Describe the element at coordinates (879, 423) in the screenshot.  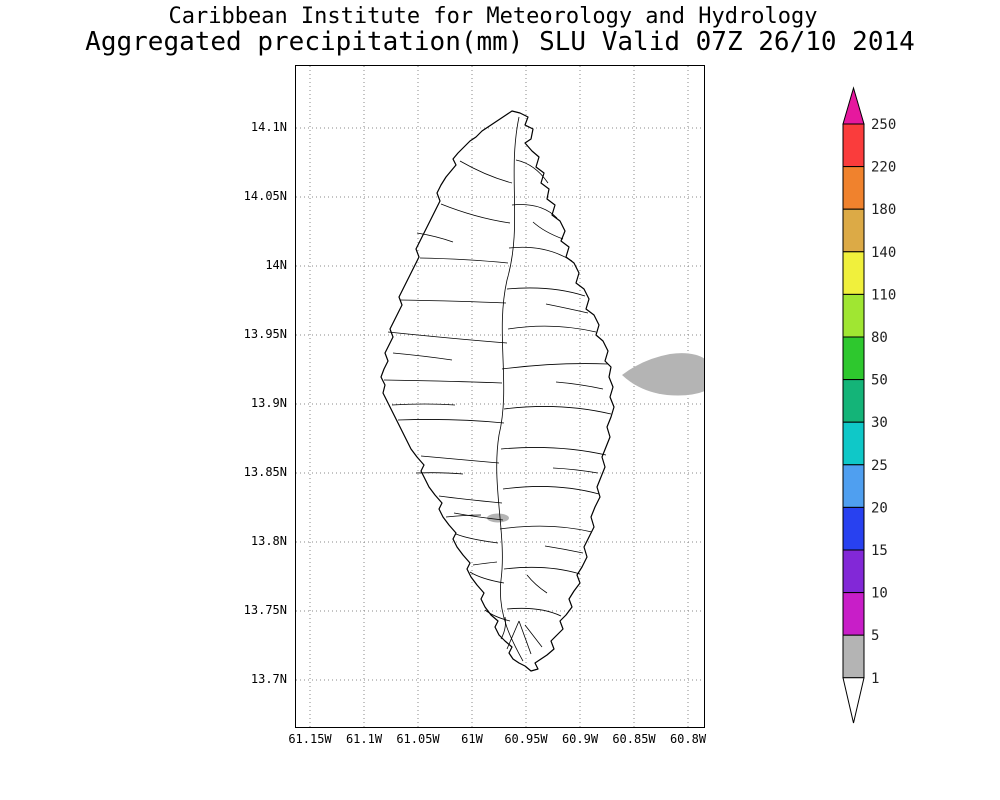
I see `colorbar-label: 30` at that location.